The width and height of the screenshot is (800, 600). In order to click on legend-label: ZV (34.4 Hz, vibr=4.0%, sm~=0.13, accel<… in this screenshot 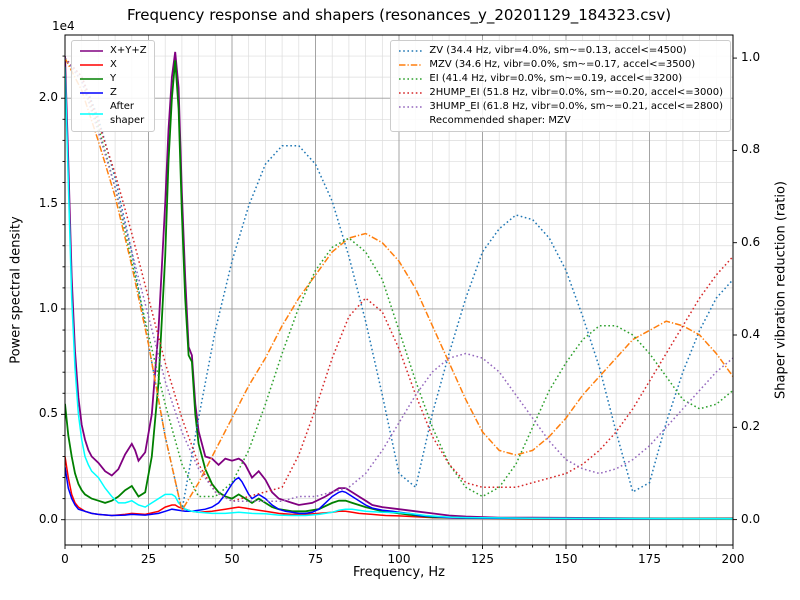, I will do `click(558, 50)`.